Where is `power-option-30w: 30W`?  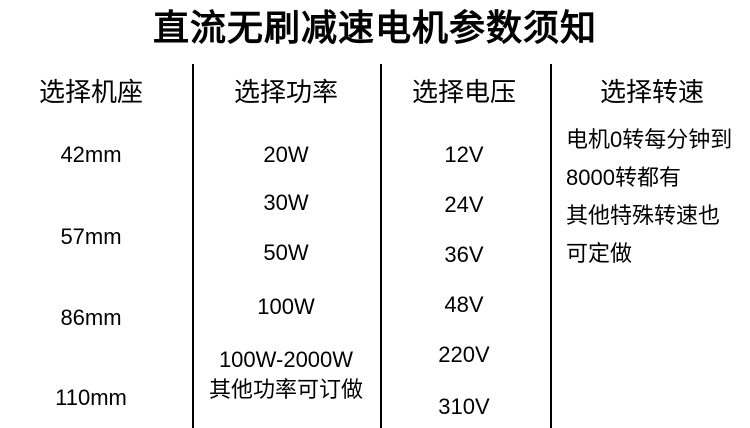 power-option-30w: 30W is located at coordinates (286, 202).